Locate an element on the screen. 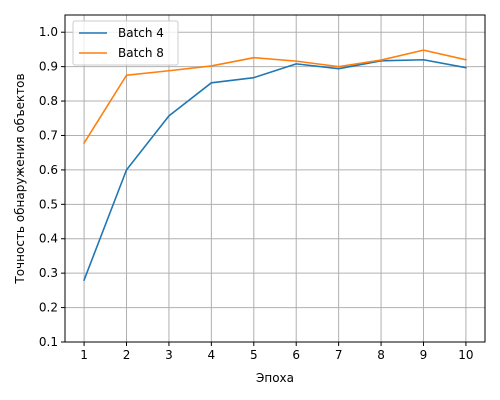 The image size is (500, 400). x-tick-label: 1 is located at coordinates (84, 355).